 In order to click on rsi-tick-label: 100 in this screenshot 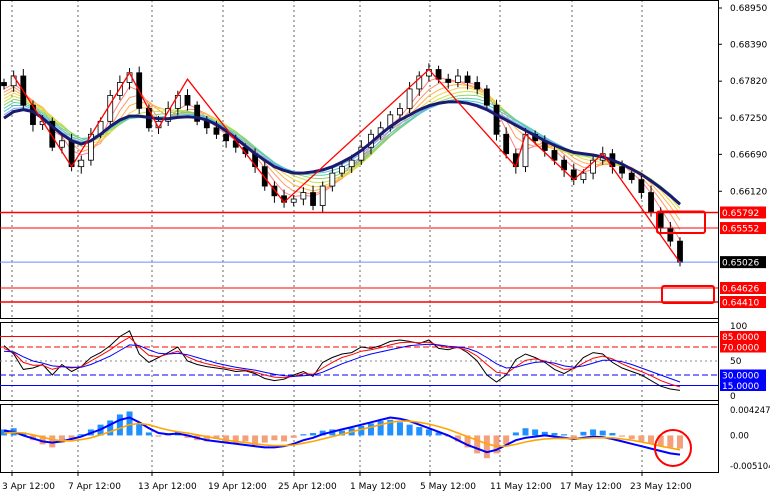, I will do `click(738, 327)`.